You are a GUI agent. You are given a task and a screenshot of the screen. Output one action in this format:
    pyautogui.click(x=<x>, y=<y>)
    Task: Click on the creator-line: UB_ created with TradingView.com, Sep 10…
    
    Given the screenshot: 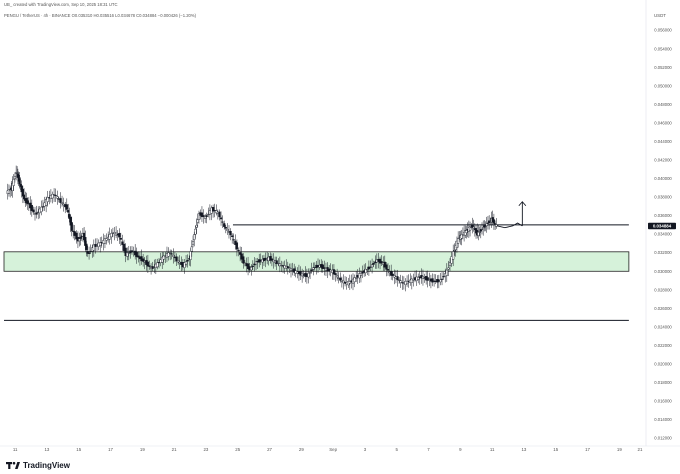 What is the action you would take?
    pyautogui.click(x=61, y=4)
    